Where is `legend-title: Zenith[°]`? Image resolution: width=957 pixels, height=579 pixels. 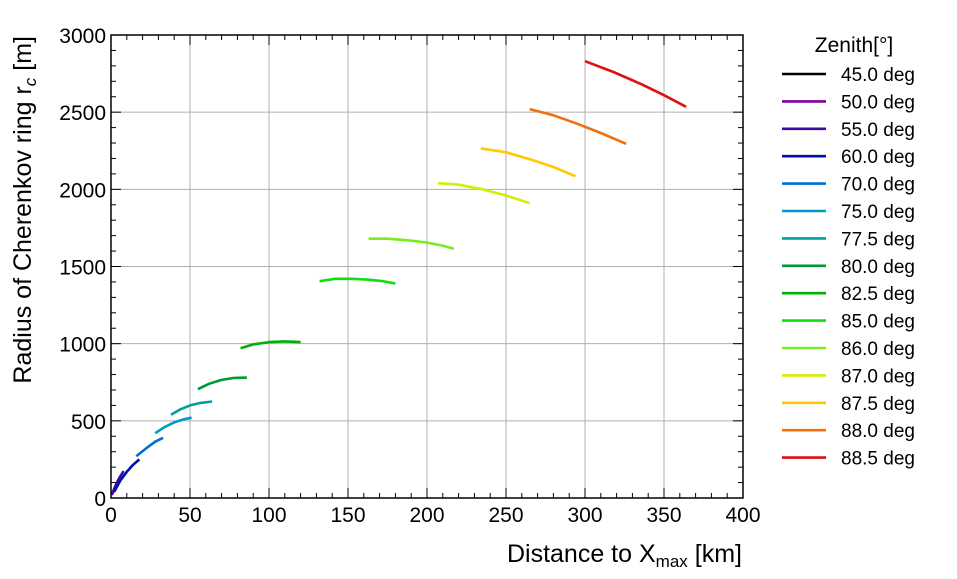
legend-title: Zenith[°] is located at coordinates (854, 45).